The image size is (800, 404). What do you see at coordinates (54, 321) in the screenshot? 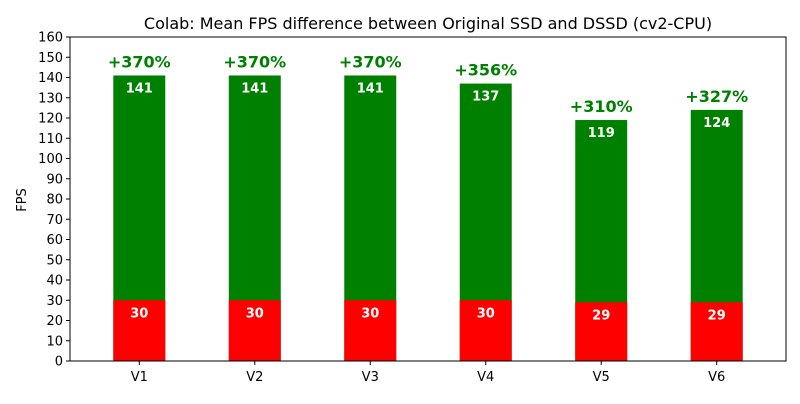
I see `y-tick-label: 20` at bounding box center [54, 321].